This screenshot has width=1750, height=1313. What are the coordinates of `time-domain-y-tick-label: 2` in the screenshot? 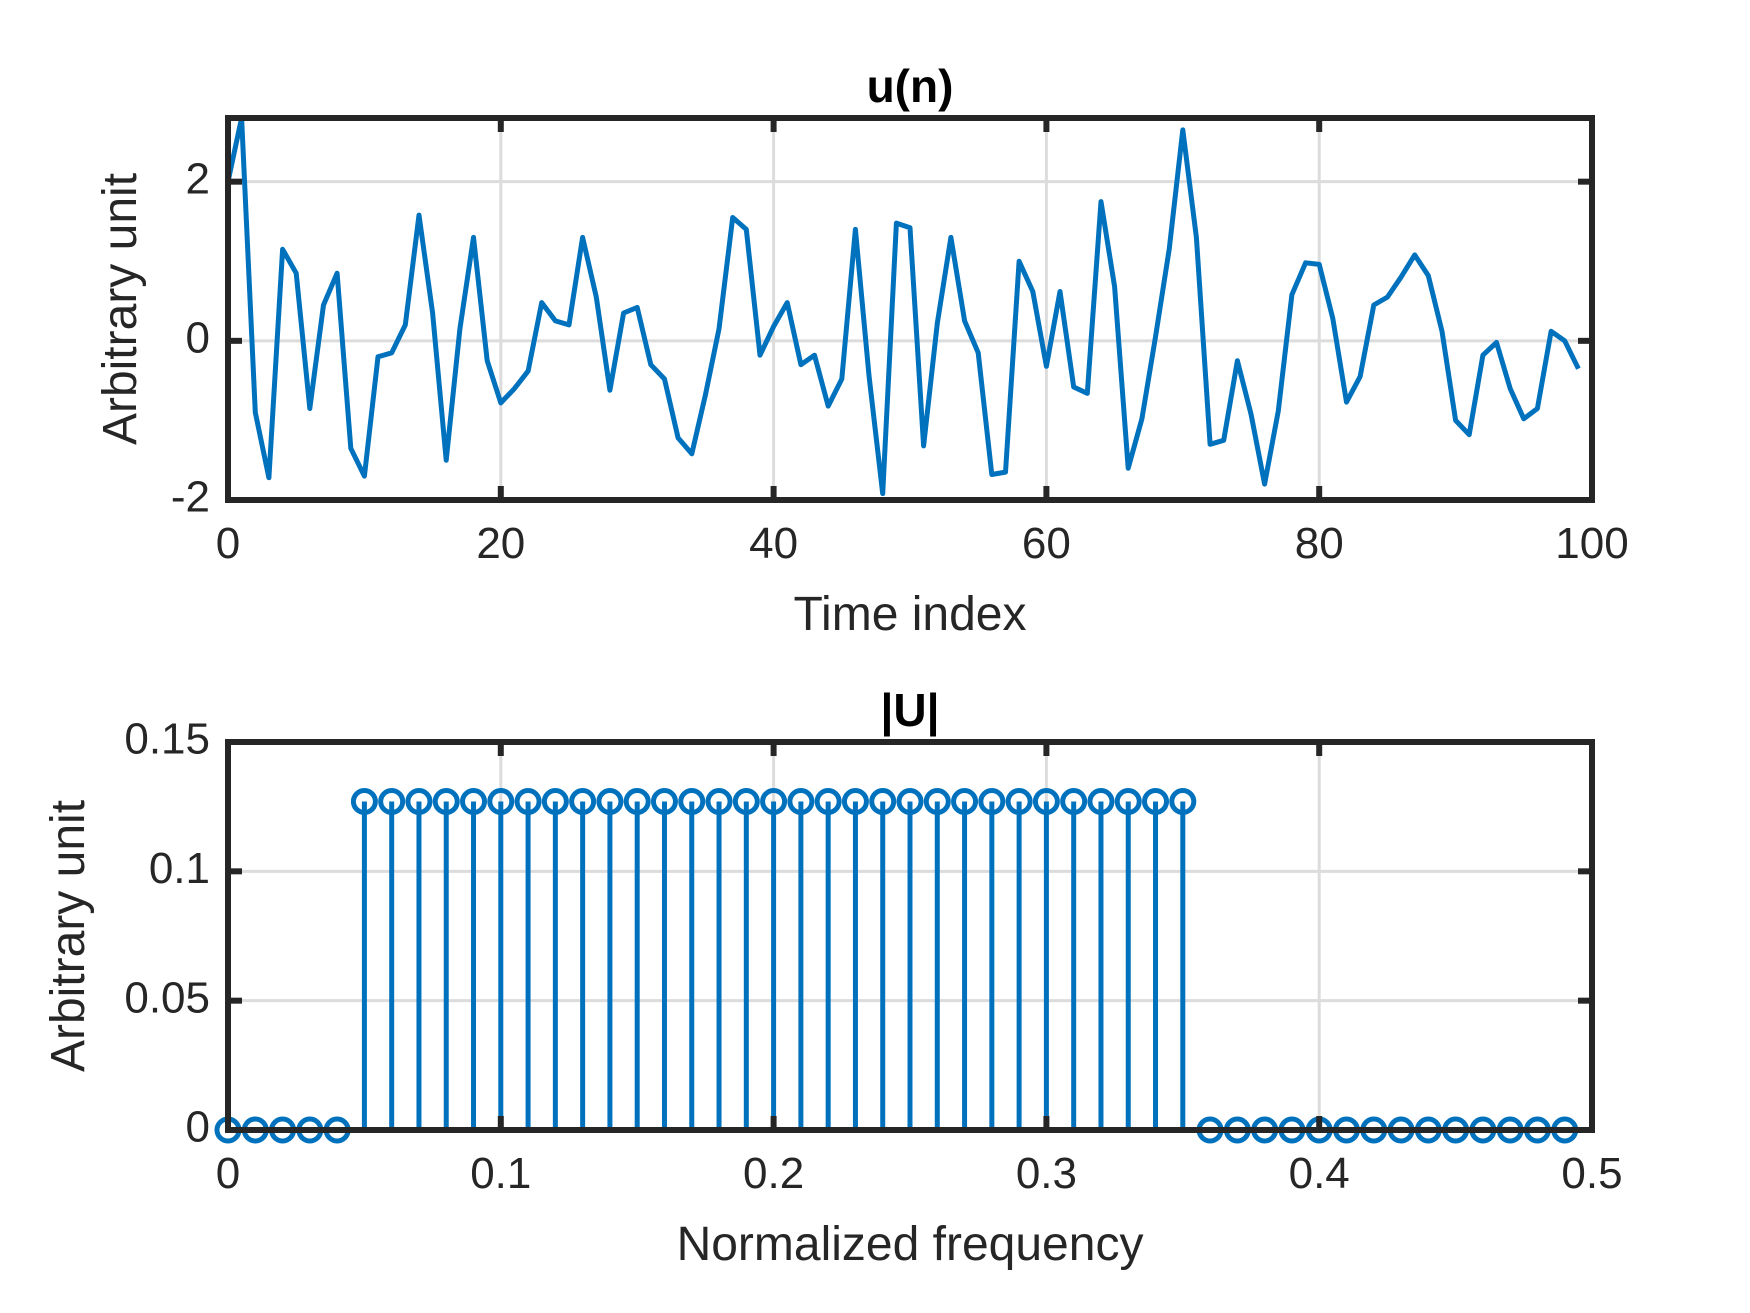 It's located at (198, 178).